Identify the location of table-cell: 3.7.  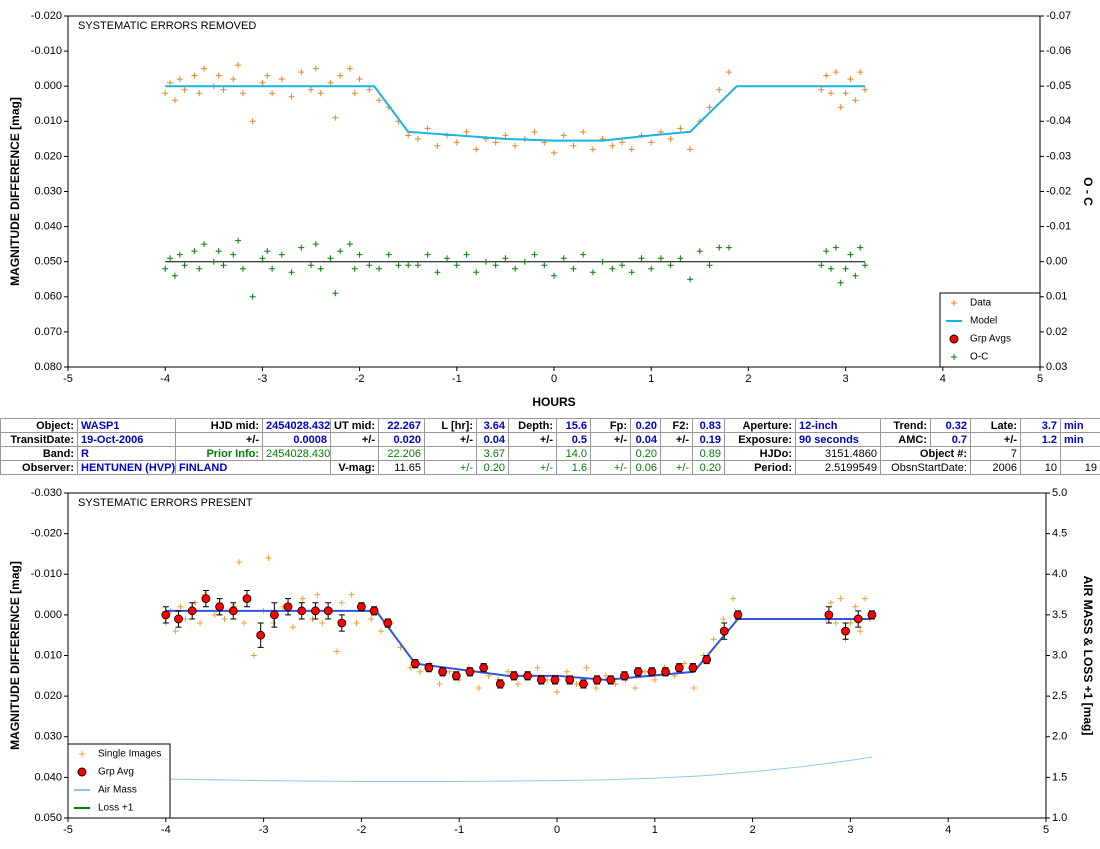
(1040, 425).